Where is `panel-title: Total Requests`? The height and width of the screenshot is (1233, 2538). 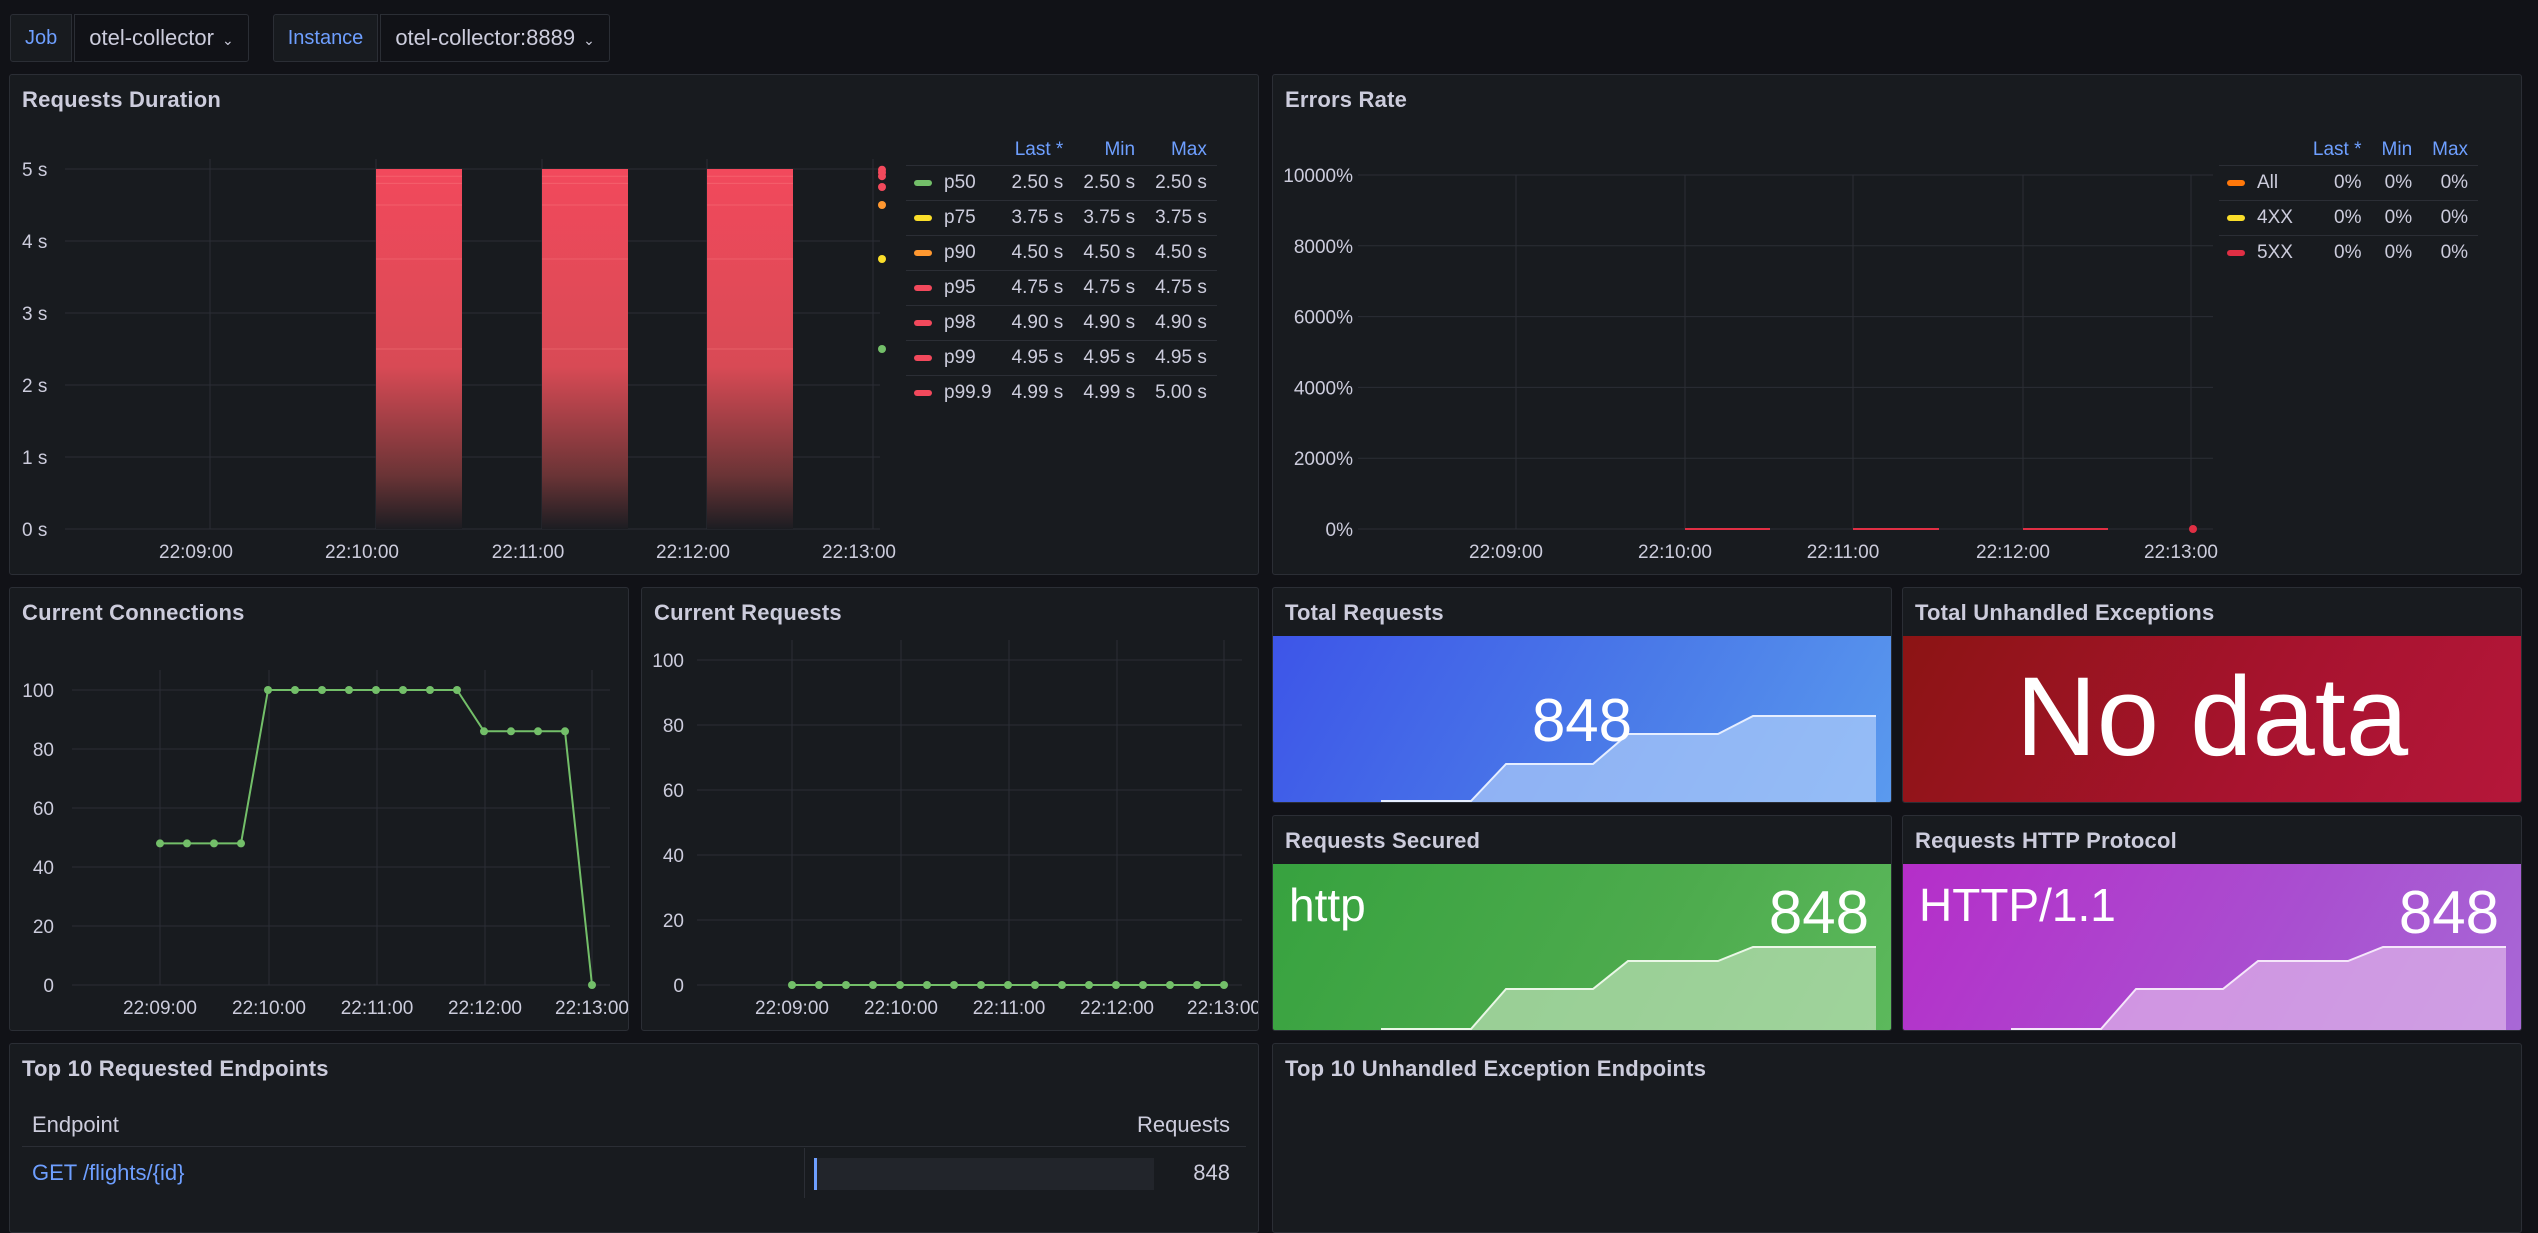 panel-title: Total Requests is located at coordinates (1364, 612).